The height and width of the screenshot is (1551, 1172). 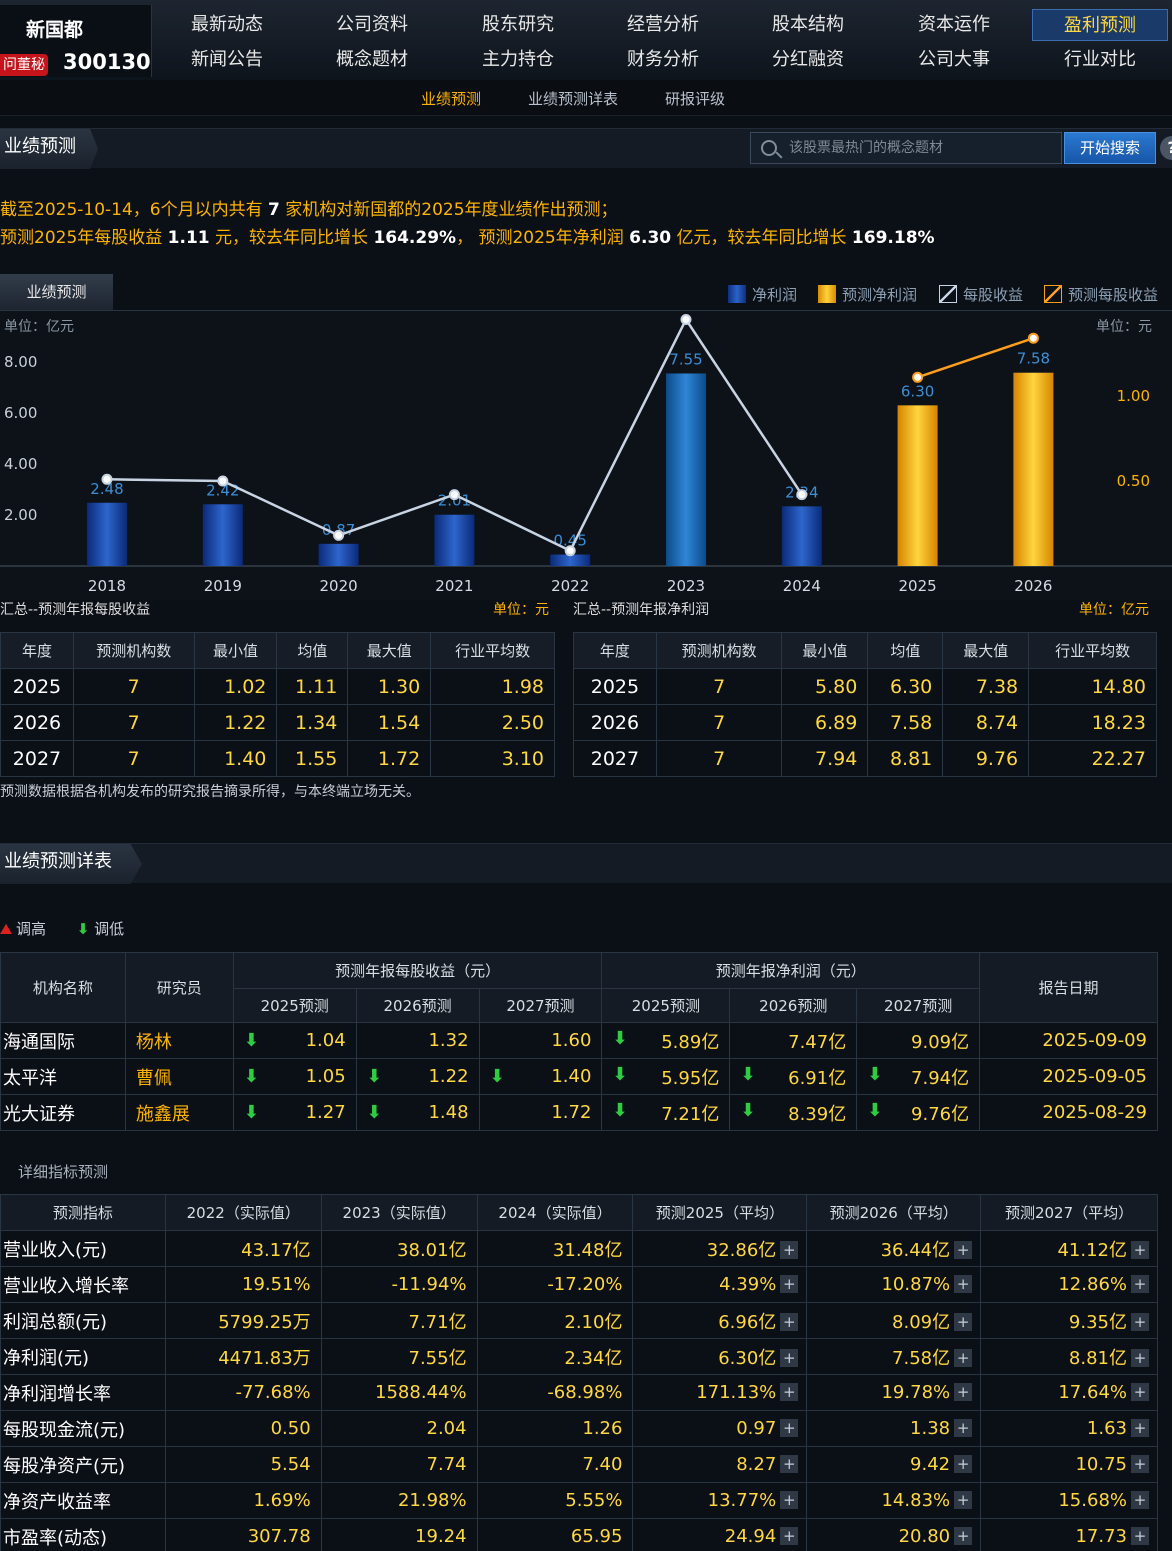 What do you see at coordinates (1100, 59) in the screenshot?
I see `nav-item: 行业对比` at bounding box center [1100, 59].